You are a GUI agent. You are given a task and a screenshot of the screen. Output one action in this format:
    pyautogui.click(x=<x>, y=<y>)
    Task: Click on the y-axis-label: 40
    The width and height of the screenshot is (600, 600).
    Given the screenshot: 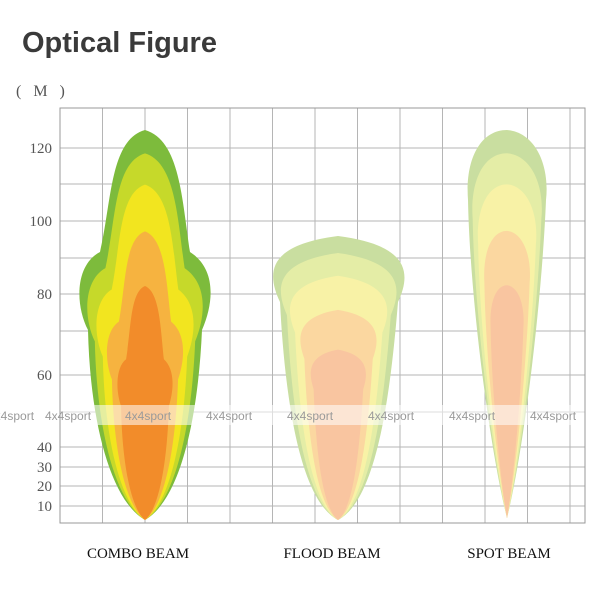 What is the action you would take?
    pyautogui.click(x=44, y=448)
    